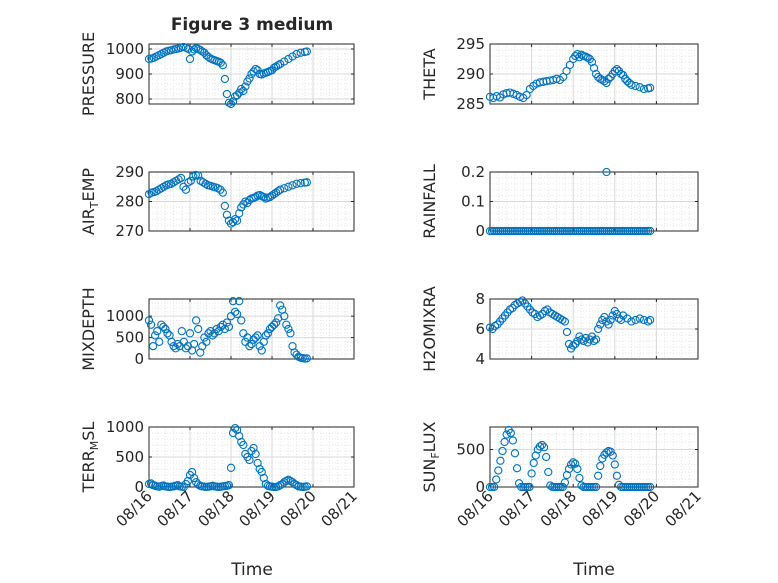  Describe the element at coordinates (217, 329) in the screenshot. I see `subplot-mixdepth: 0 500 1000 MIXDEPTH` at that location.